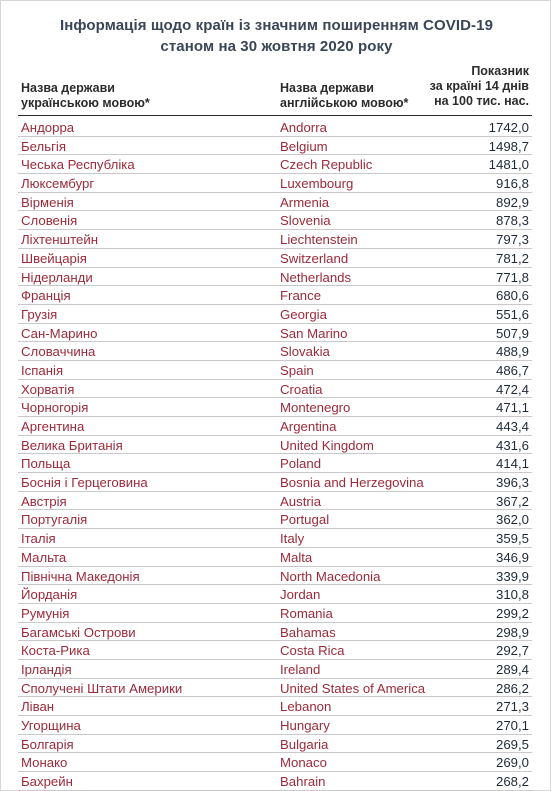 This screenshot has height=791, width=551. Describe the element at coordinates (80, 576) in the screenshot. I see `country-name-ukrainian: Північна Македонія` at that location.